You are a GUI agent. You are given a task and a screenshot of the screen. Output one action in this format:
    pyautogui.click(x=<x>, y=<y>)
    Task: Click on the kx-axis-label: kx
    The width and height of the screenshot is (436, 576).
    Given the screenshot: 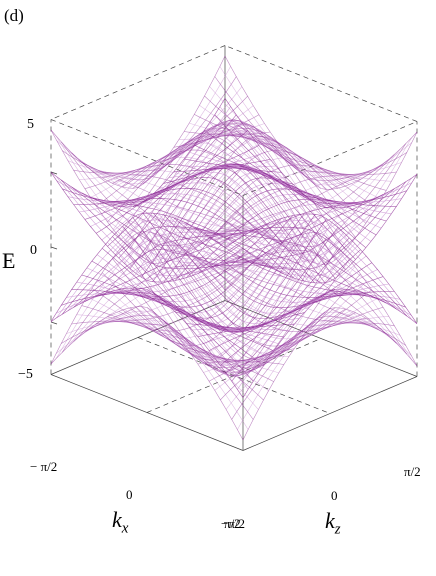 What is the action you would take?
    pyautogui.click(x=120, y=522)
    